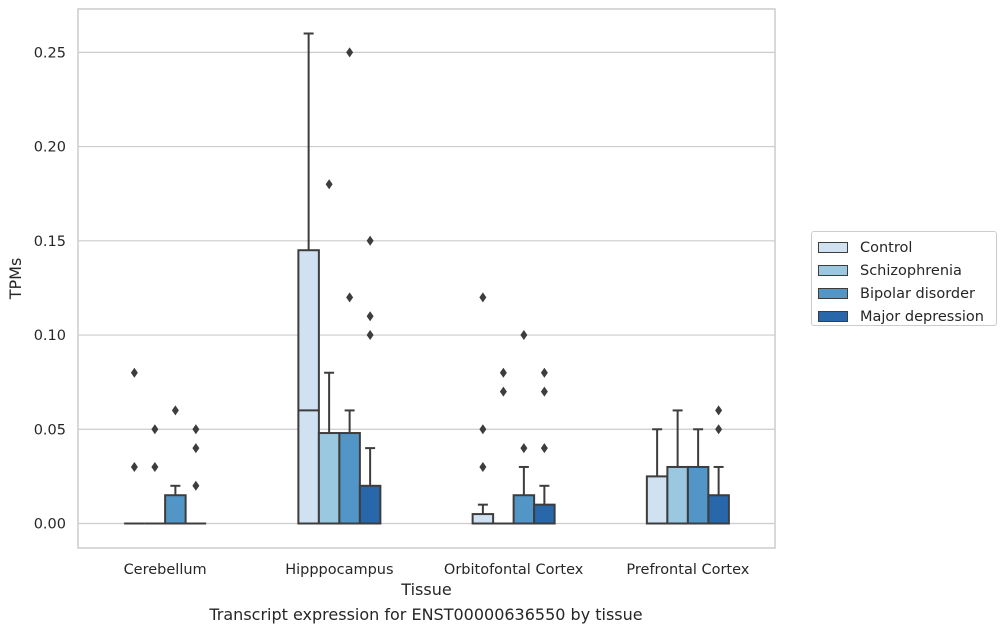 The height and width of the screenshot is (634, 1007). I want to click on x-tick-label: Prefrontal Cortex, so click(687, 570).